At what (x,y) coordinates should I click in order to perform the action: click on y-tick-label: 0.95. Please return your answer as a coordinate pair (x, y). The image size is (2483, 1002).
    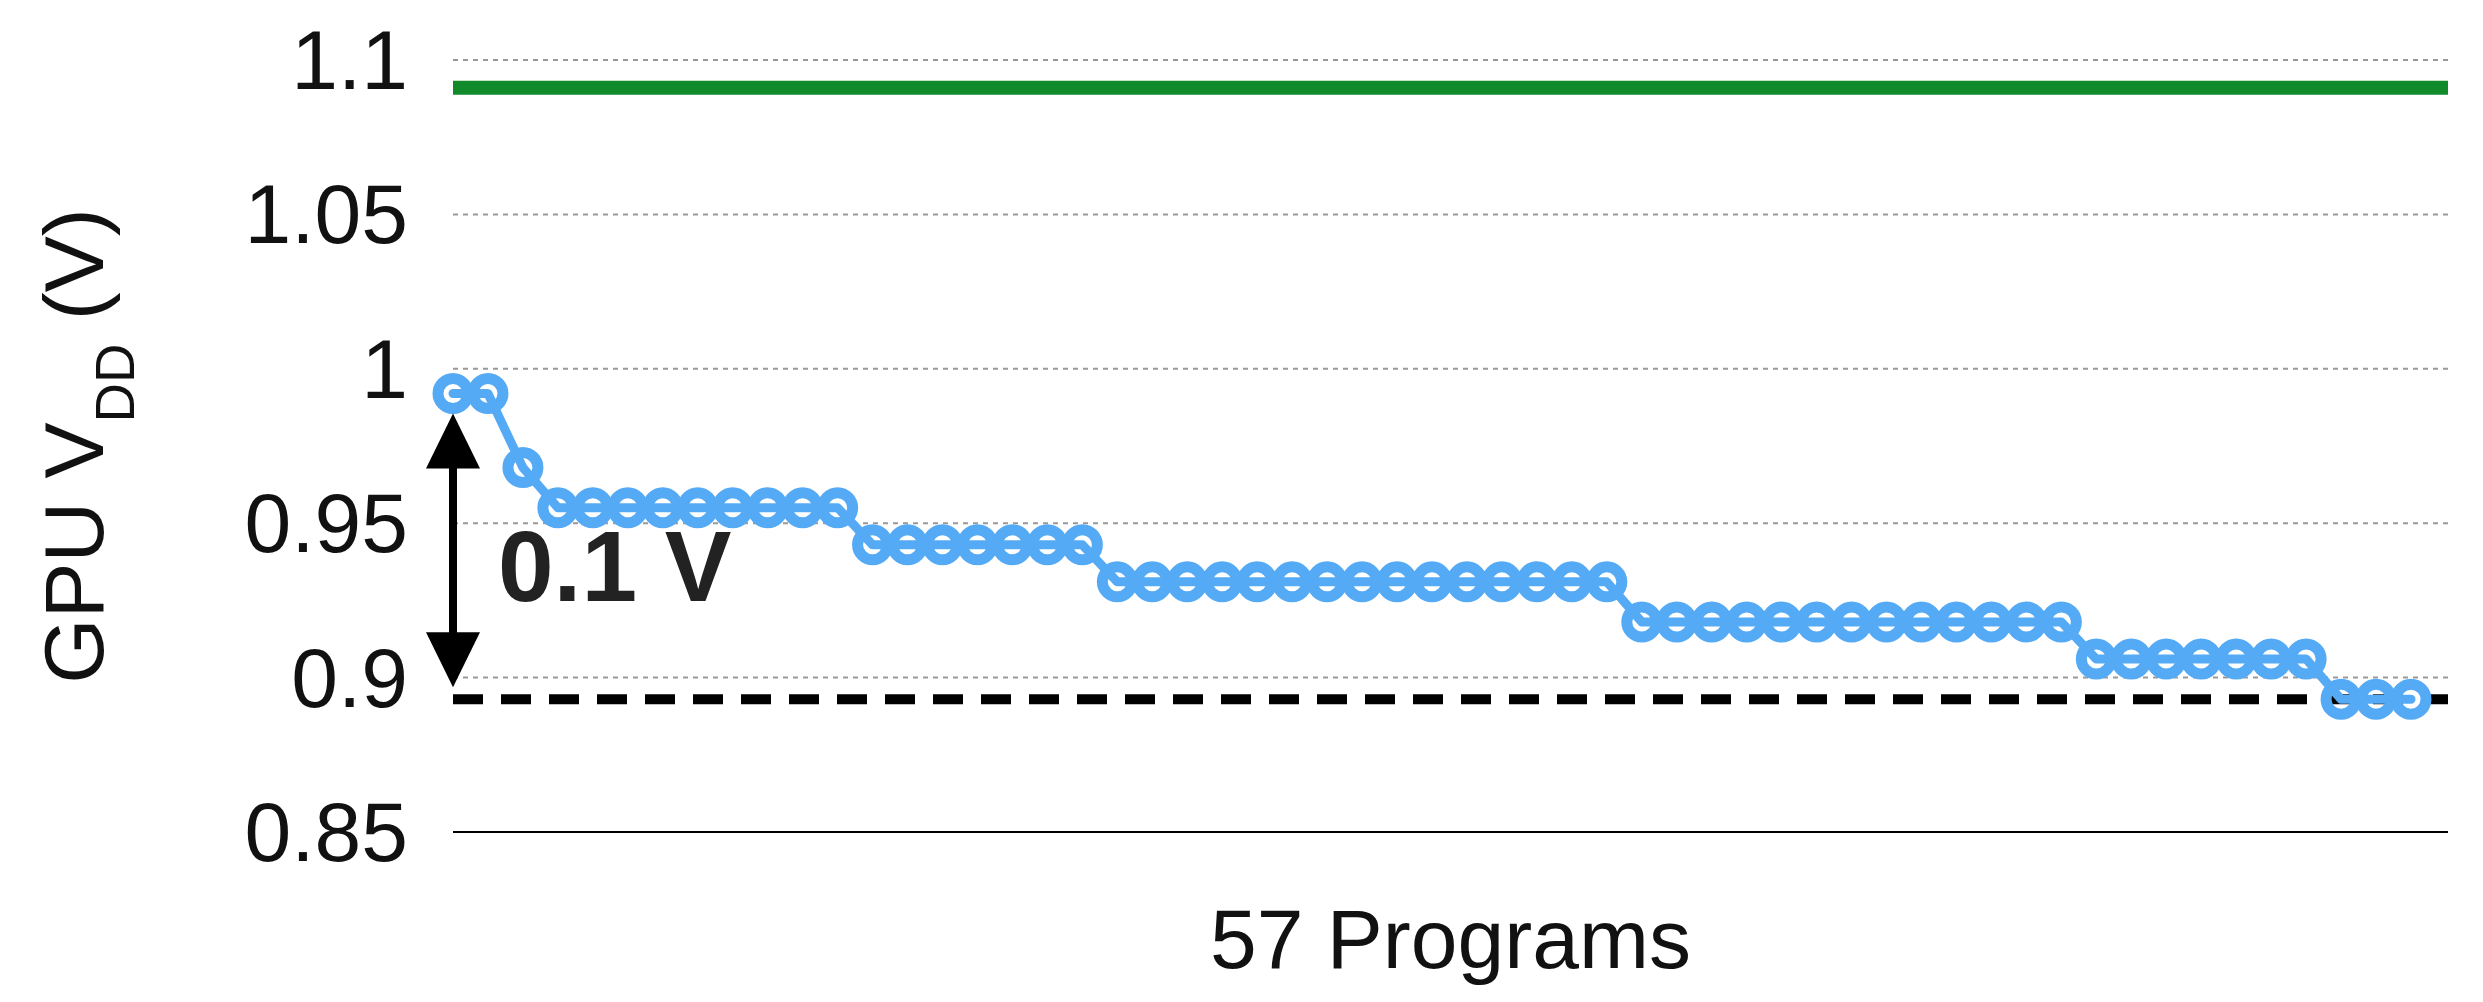
    Looking at the image, I should click on (326, 523).